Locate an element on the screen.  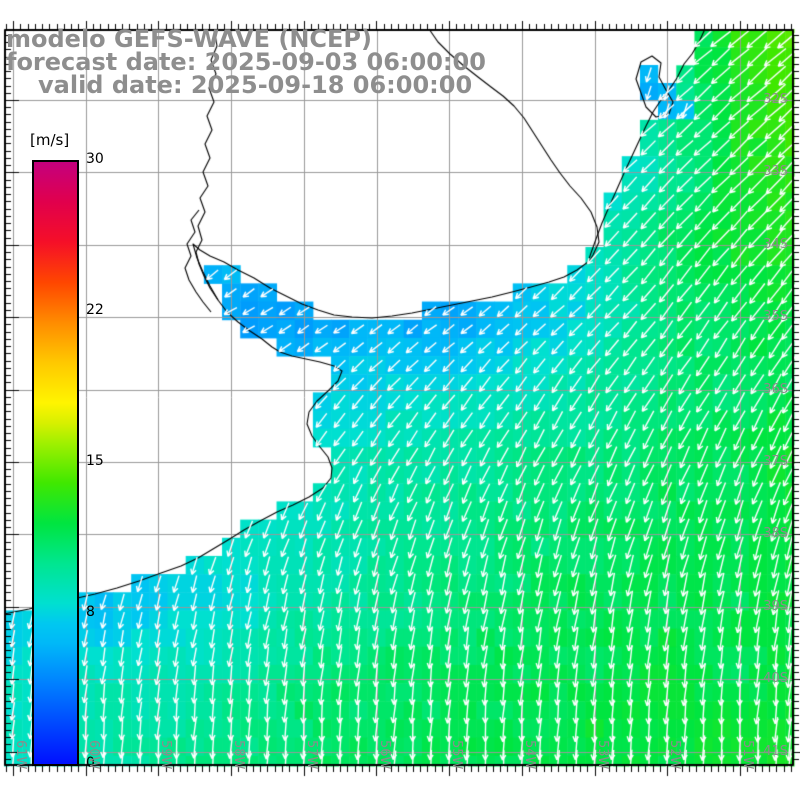
lon-label: 60W is located at coordinates (93, 755).